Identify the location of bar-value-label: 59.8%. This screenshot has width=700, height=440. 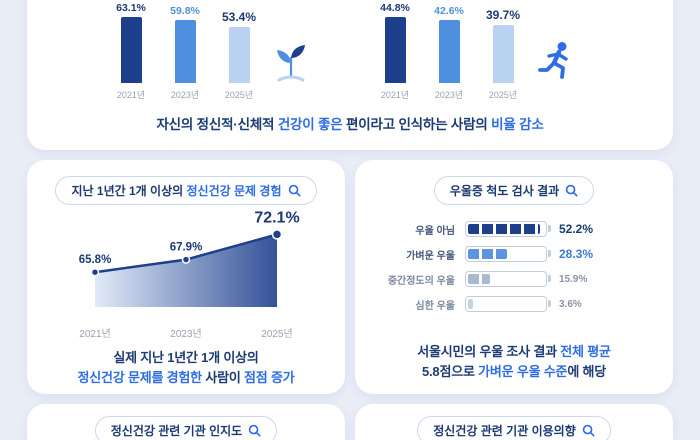
(185, 11).